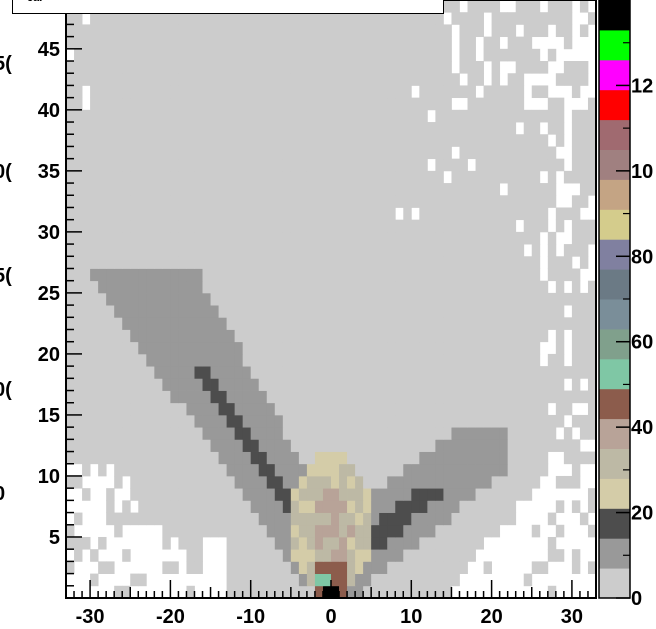 The width and height of the screenshot is (656, 629). What do you see at coordinates (6, 172) in the screenshot?
I see `left-edge-fragment: 0(` at bounding box center [6, 172].